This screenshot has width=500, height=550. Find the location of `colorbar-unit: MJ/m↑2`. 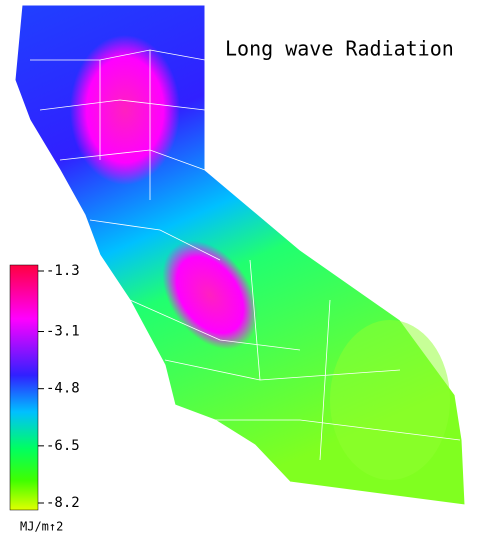

colorbar-unit: MJ/m↑2 is located at coordinates (41, 527).